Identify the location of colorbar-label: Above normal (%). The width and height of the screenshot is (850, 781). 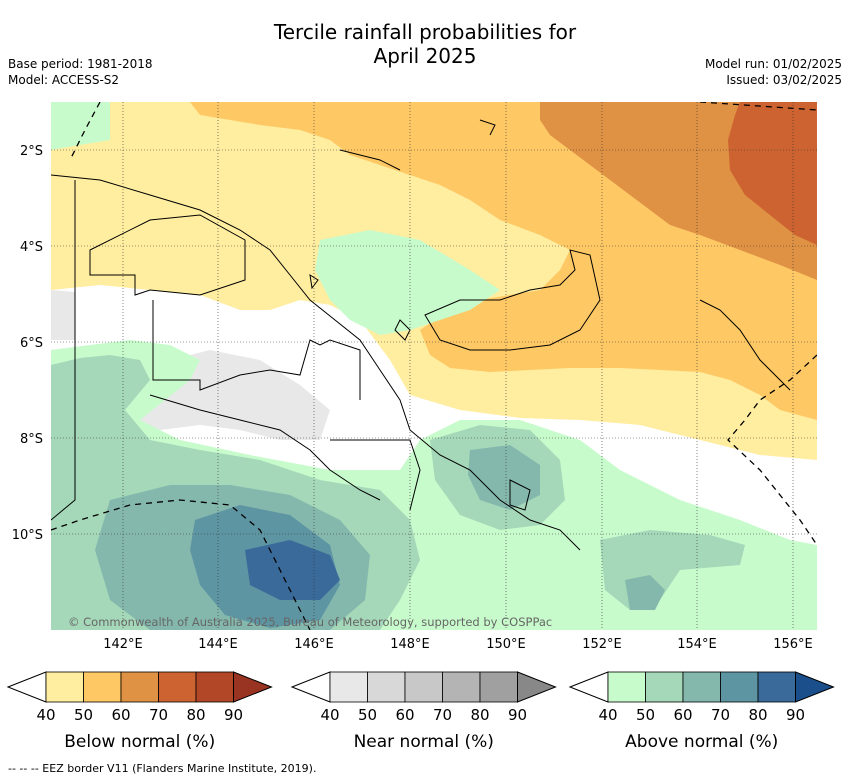
(701, 742).